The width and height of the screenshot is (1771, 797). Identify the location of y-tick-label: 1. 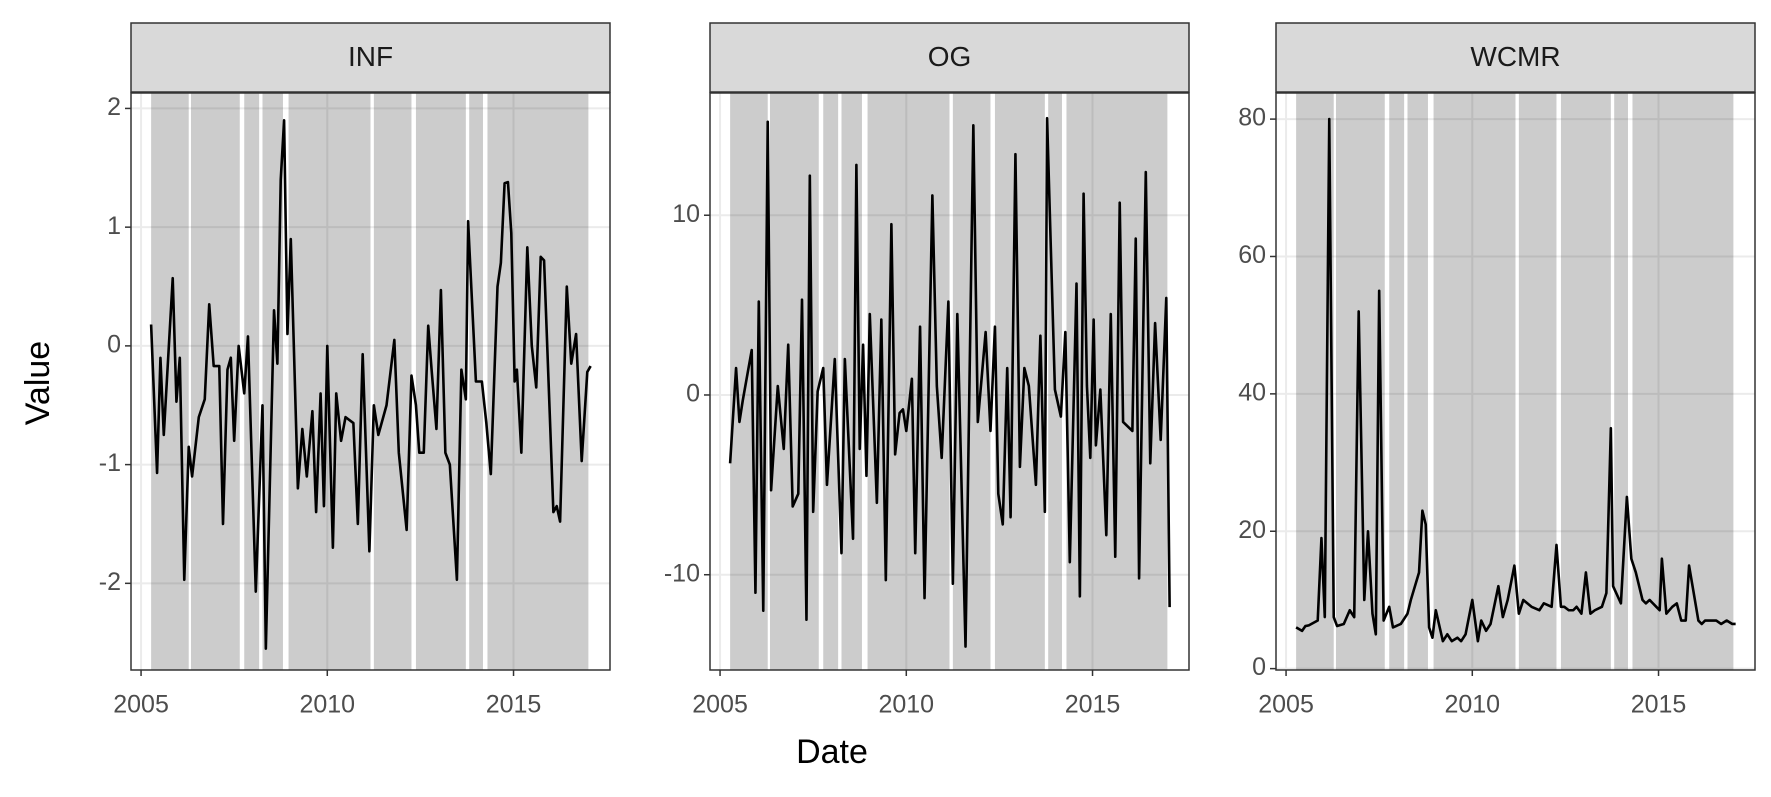
(114, 226).